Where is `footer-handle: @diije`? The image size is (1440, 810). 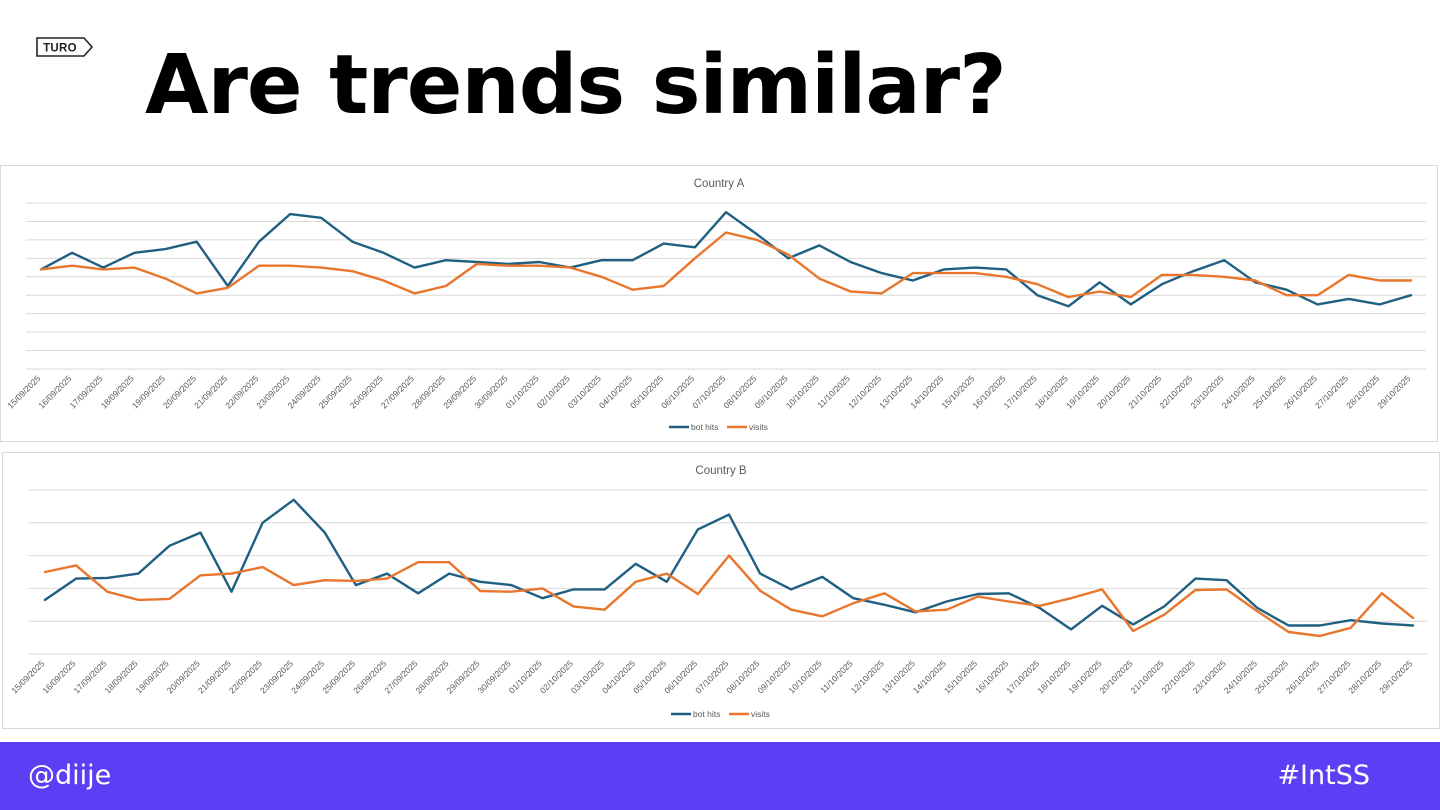
footer-handle: @diije is located at coordinates (70, 775).